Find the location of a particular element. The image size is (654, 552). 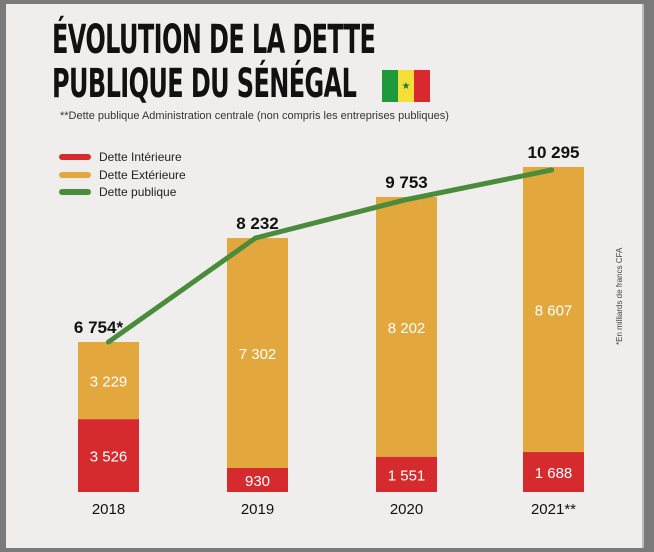

legend-item-interieure: Dette Intérieure is located at coordinates (120, 157).